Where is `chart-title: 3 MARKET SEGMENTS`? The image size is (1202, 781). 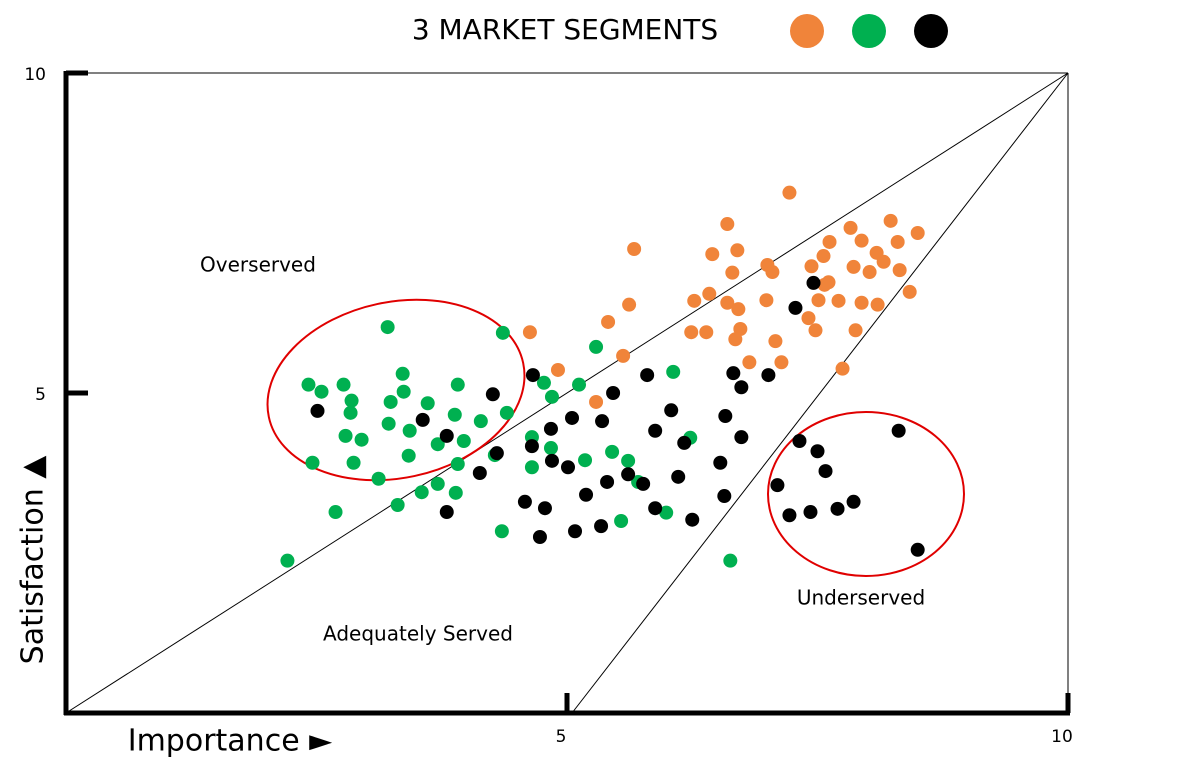
chart-title: 3 MARKET SEGMENTS is located at coordinates (565, 29).